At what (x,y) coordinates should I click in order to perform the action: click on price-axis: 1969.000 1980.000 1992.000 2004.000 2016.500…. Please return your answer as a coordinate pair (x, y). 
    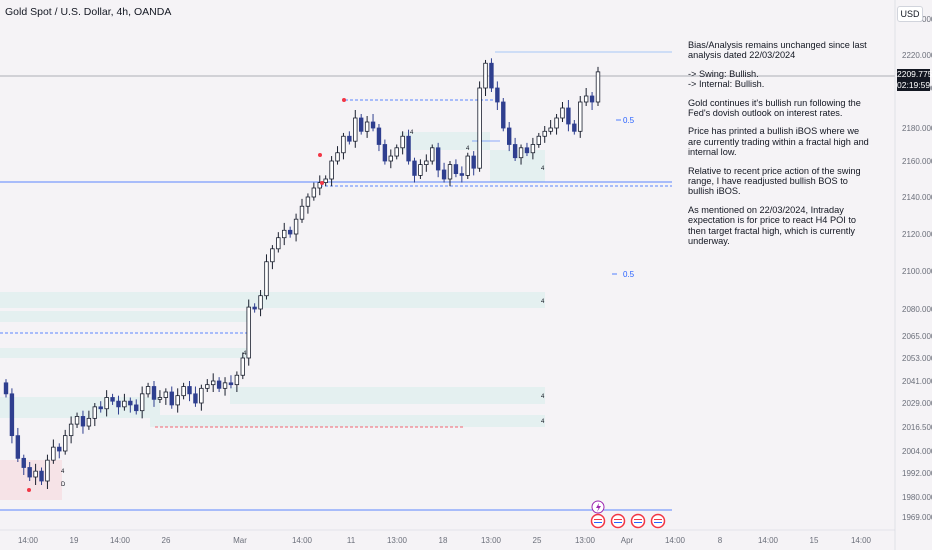
    Looking at the image, I should click on (913, 275).